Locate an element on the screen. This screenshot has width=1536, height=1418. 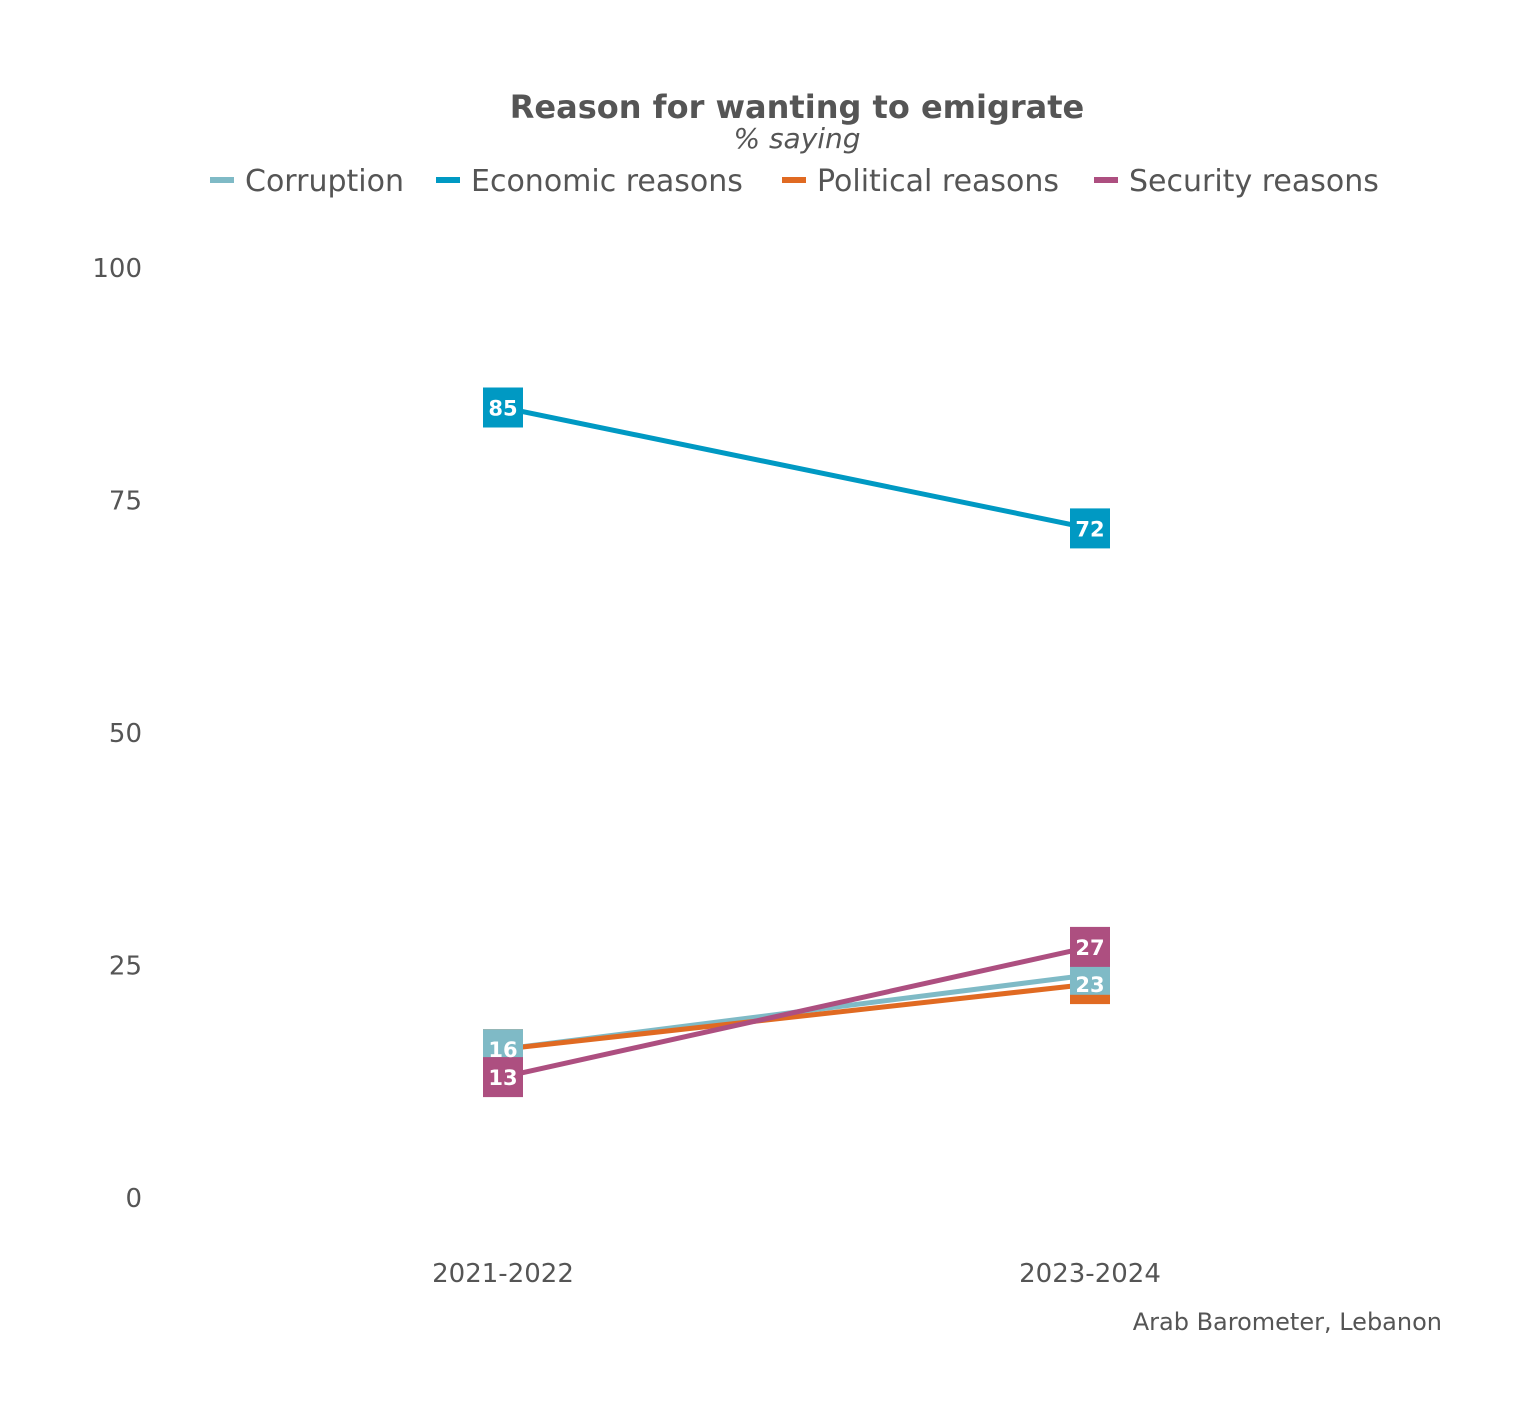
legend-item: Political reasons is located at coordinates (920, 181).